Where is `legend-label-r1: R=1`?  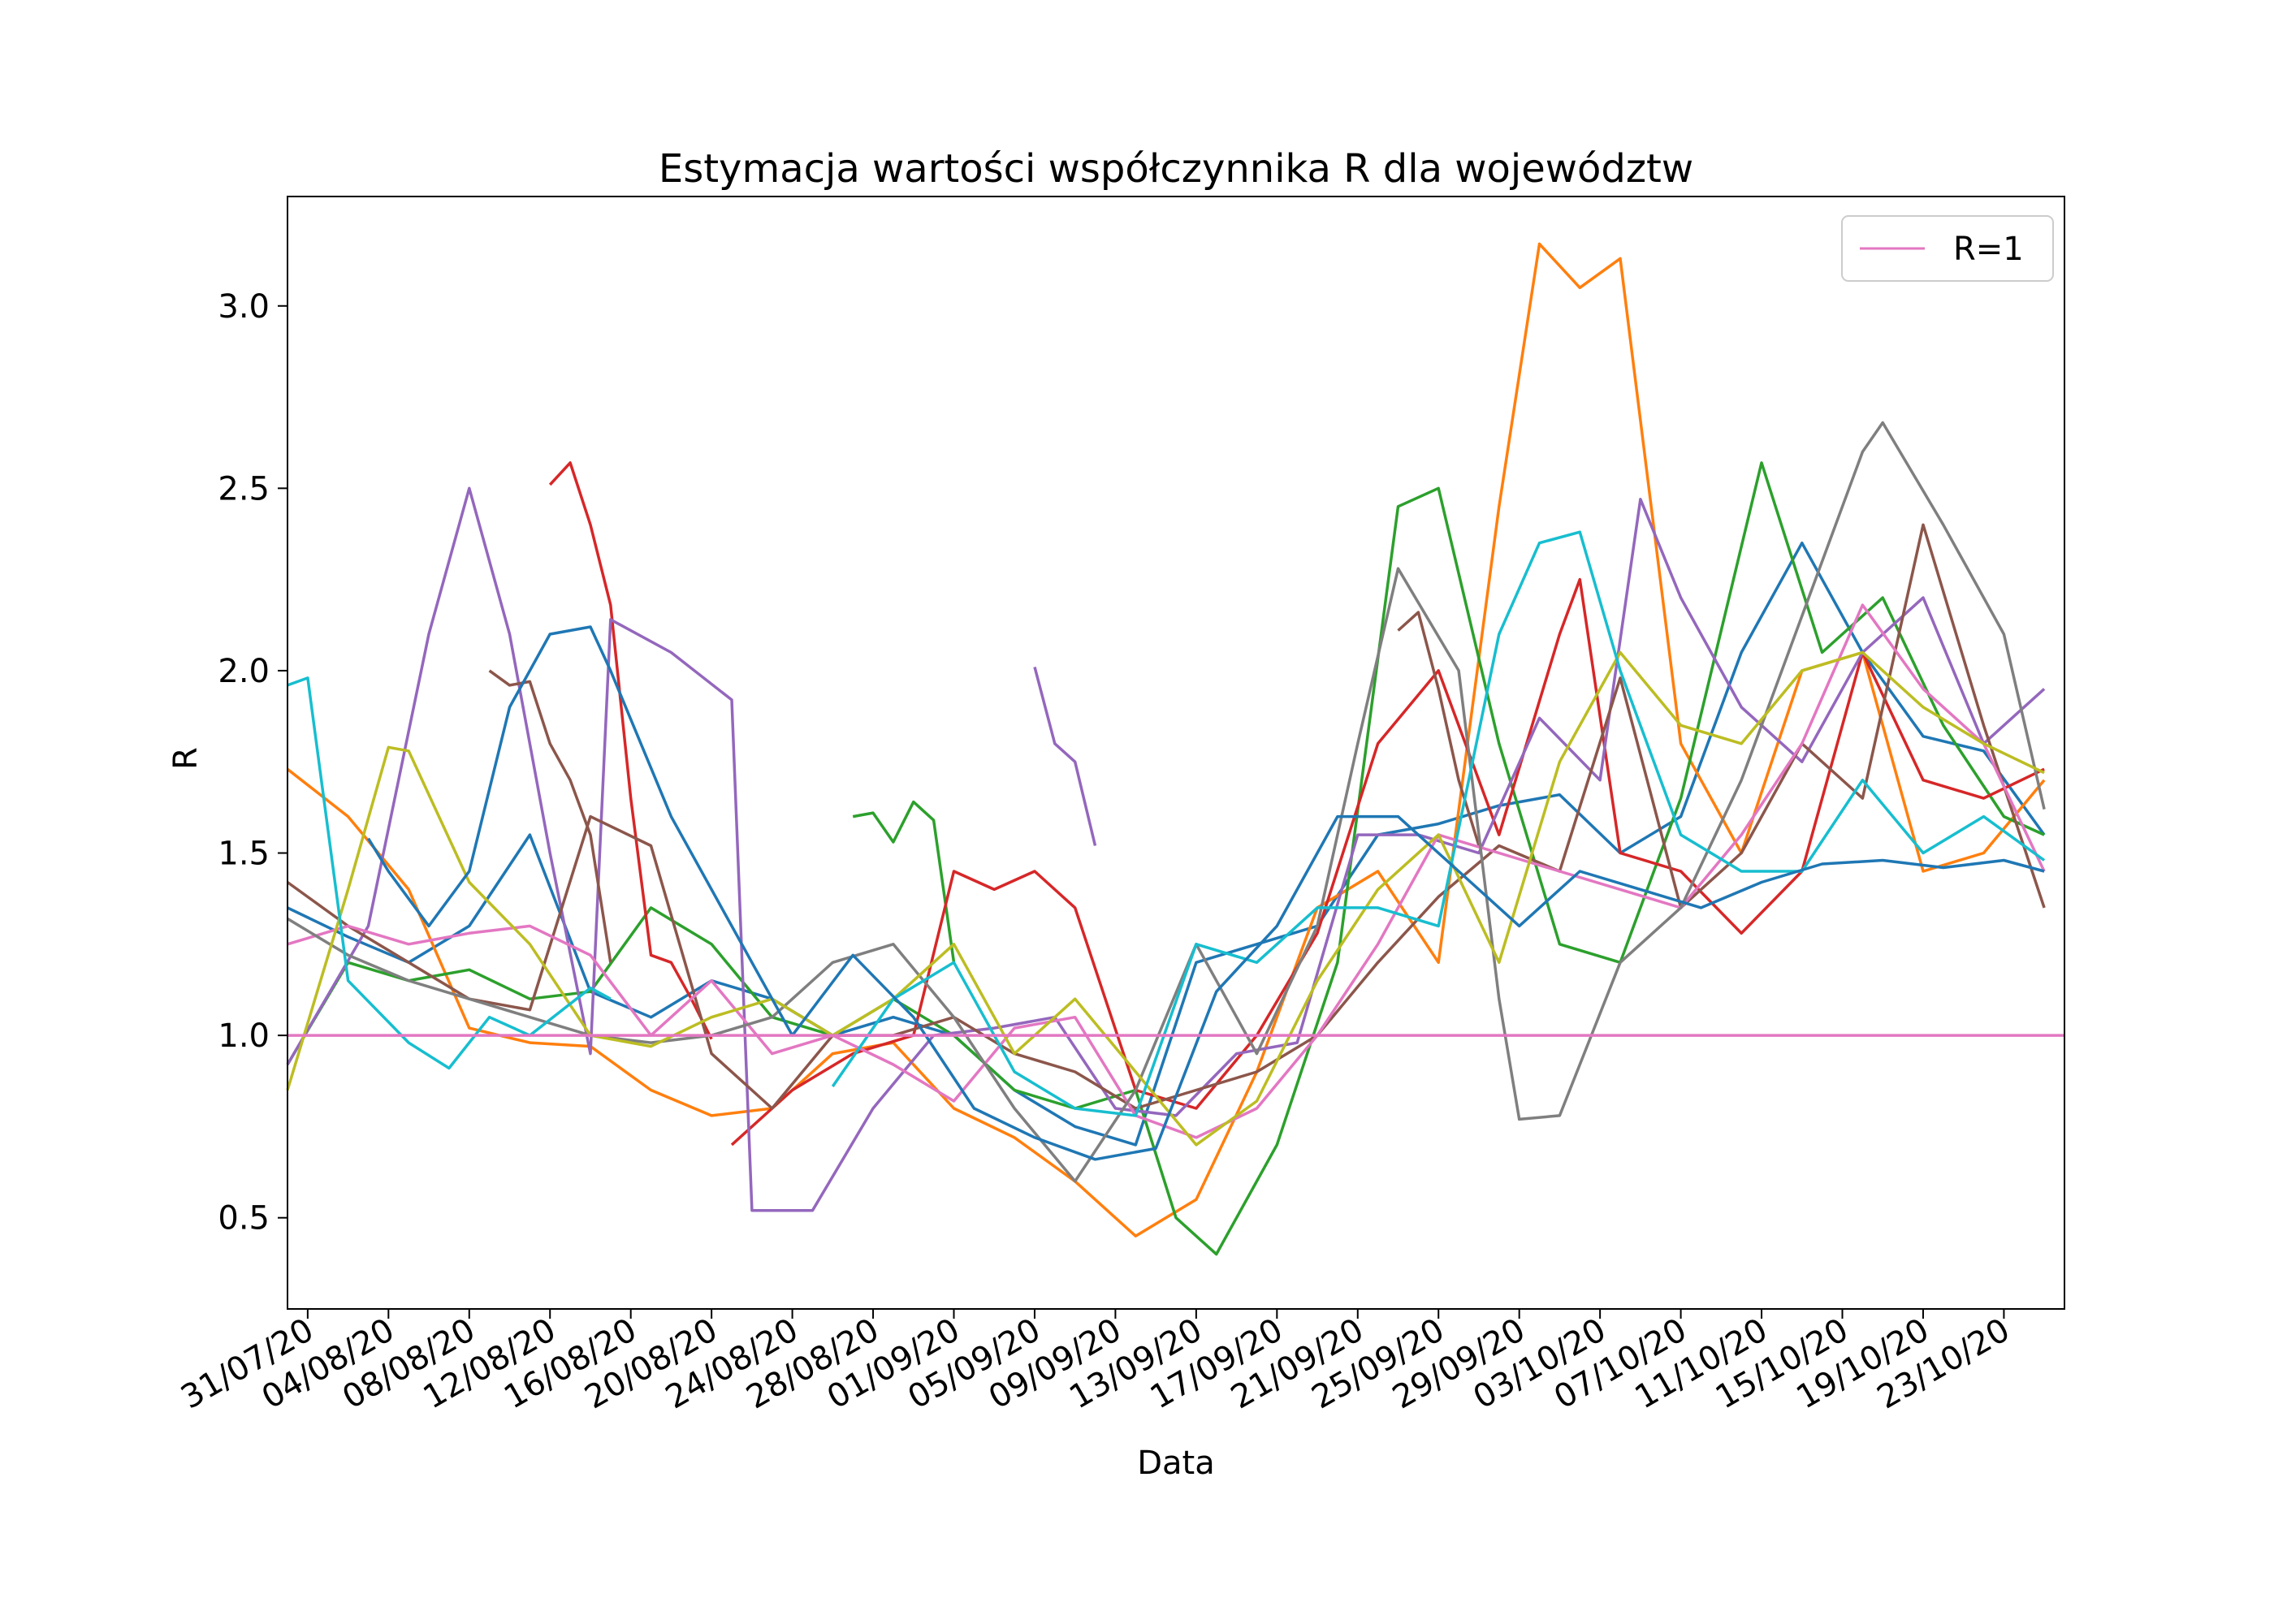
legend-label-r1: R=1 is located at coordinates (1989, 250).